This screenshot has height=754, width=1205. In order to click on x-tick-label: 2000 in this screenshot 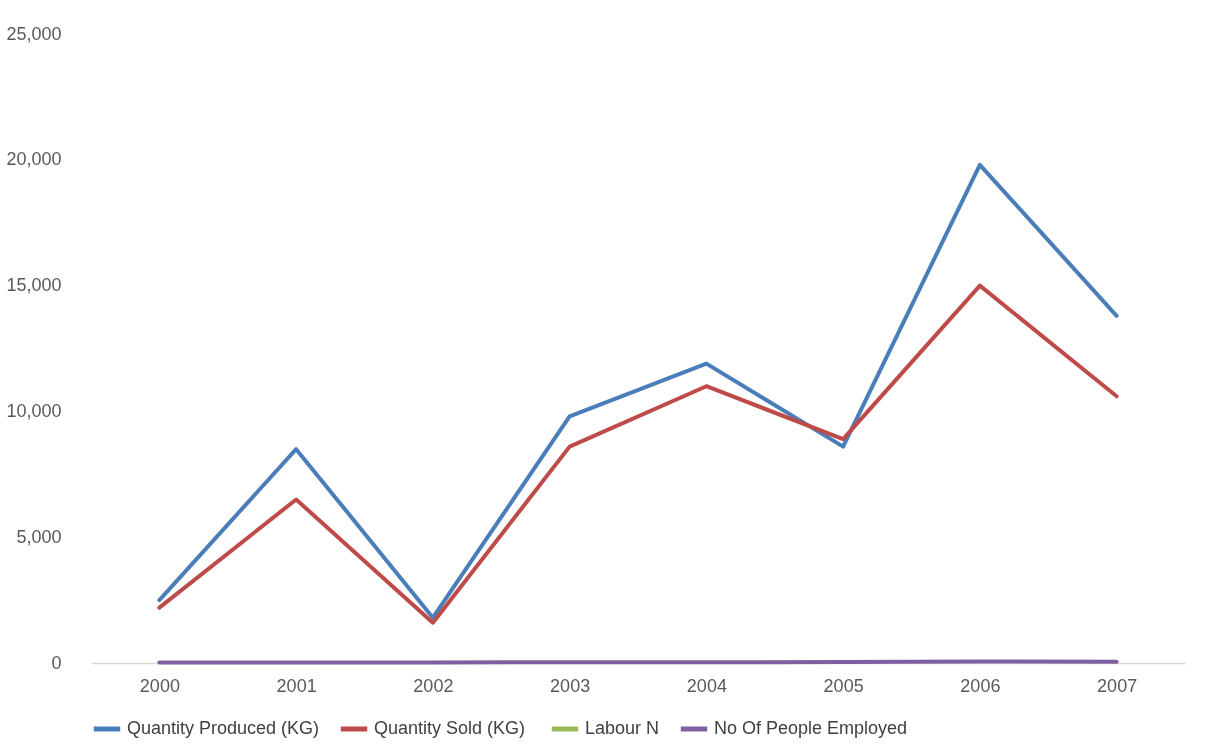, I will do `click(159, 685)`.